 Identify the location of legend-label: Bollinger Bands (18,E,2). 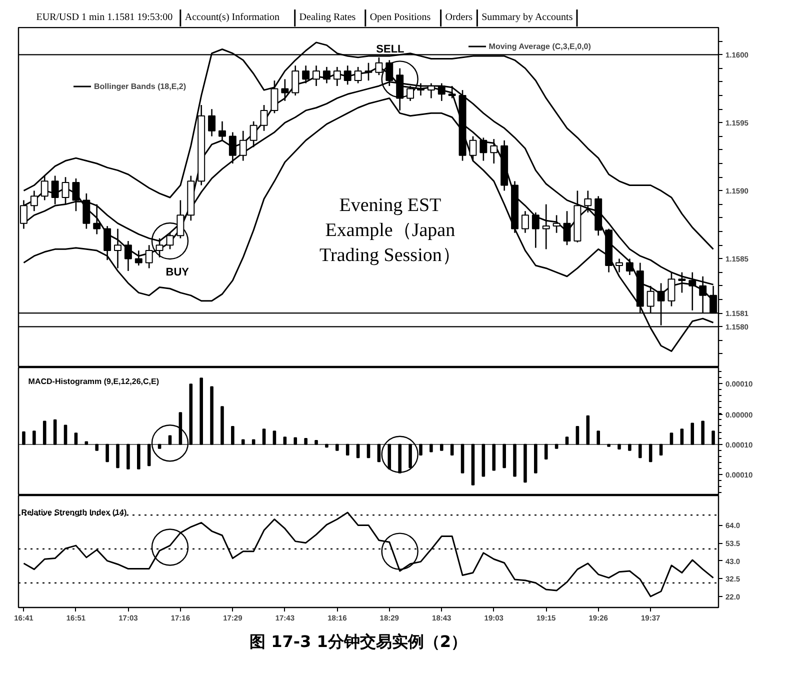
(140, 86).